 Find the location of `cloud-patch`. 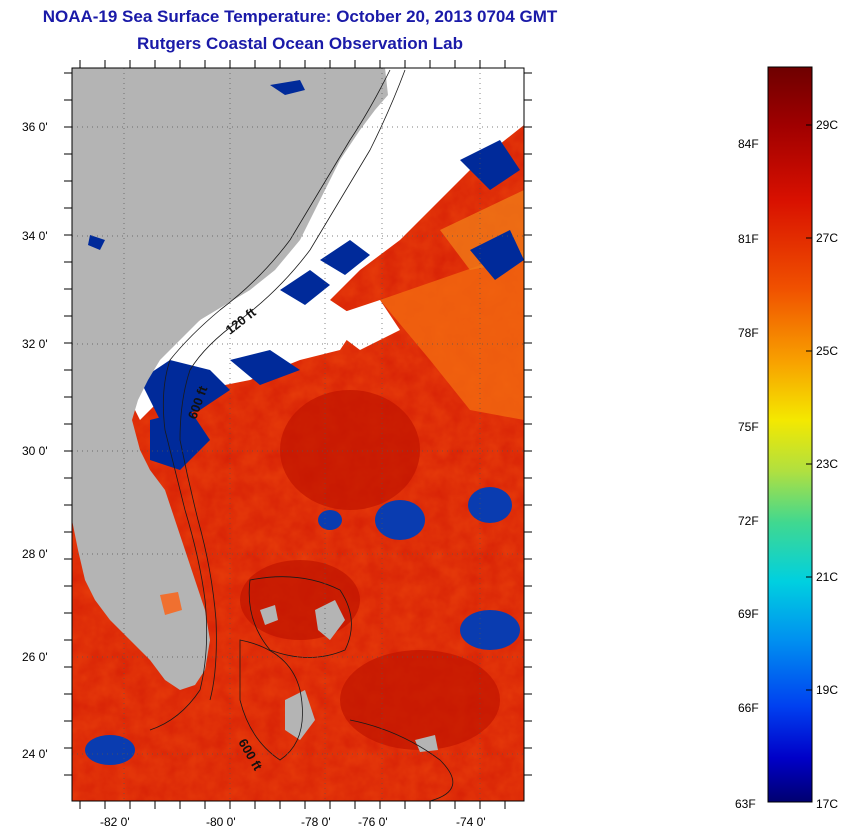

cloud-patch is located at coordinates (360, 325).